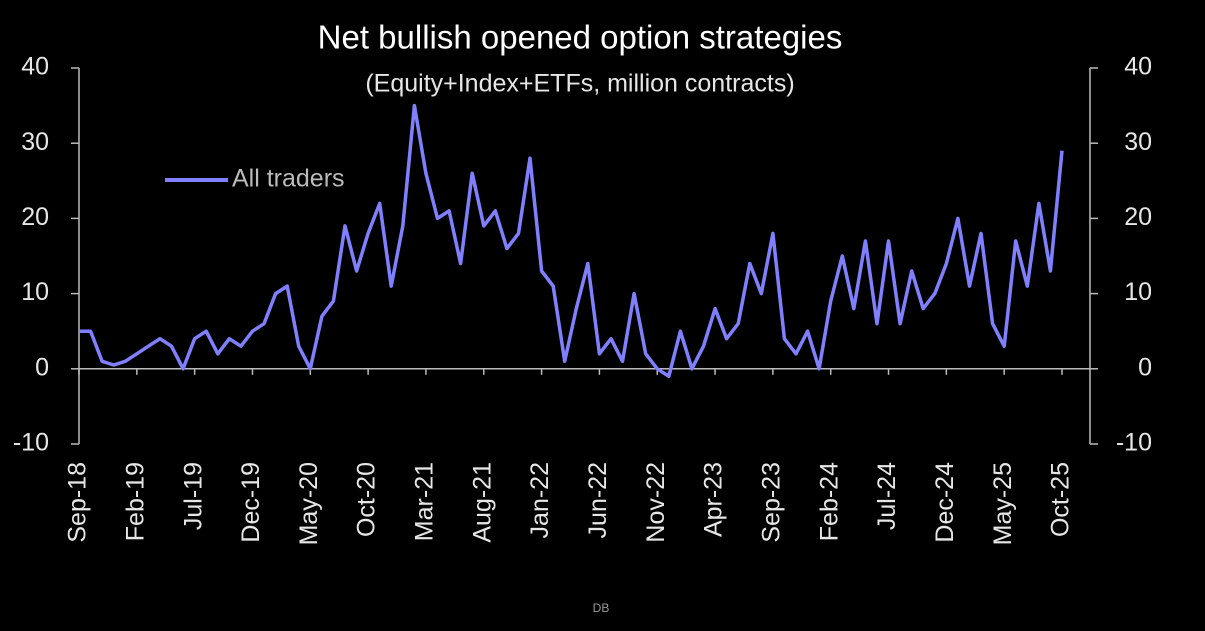  What do you see at coordinates (309, 503) in the screenshot?
I see `x-tick-label: May-20` at bounding box center [309, 503].